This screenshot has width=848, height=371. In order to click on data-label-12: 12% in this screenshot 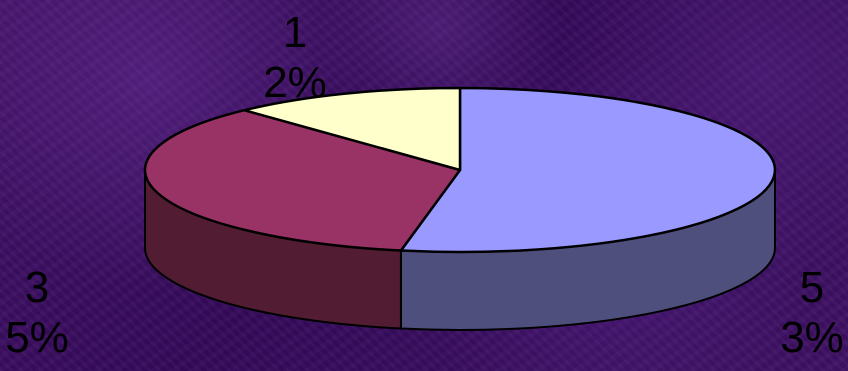, I will do `click(295, 57)`.